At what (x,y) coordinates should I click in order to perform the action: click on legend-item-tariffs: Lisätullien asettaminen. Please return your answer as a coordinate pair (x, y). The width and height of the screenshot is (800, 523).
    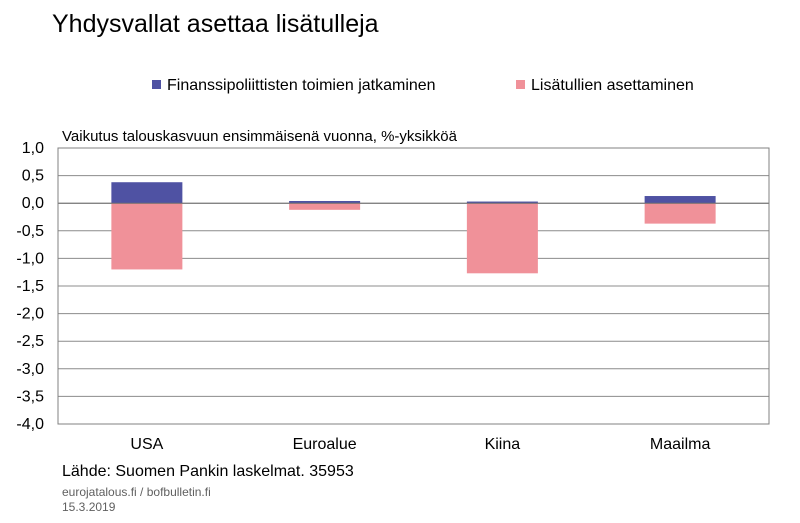
    Looking at the image, I should click on (605, 86).